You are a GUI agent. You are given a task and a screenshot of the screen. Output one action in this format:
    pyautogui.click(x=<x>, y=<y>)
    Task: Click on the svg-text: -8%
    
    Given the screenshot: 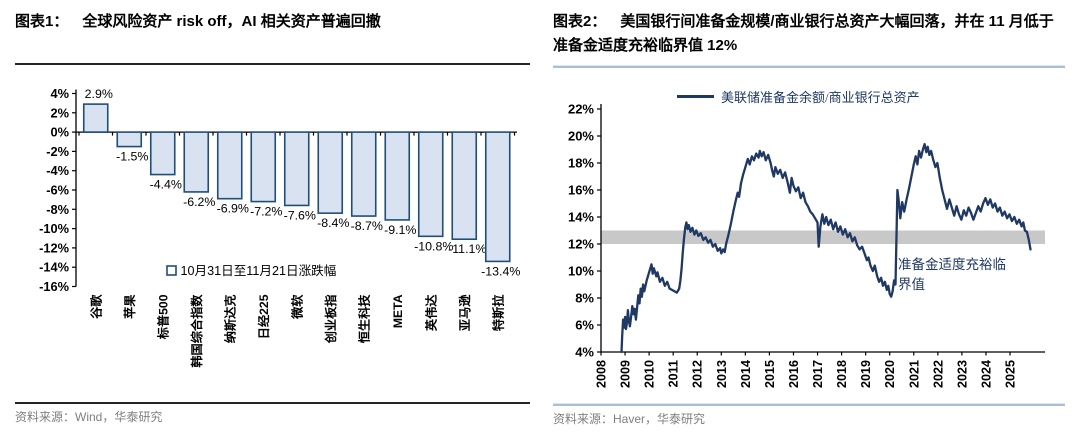 What is the action you would take?
    pyautogui.click(x=57, y=209)
    